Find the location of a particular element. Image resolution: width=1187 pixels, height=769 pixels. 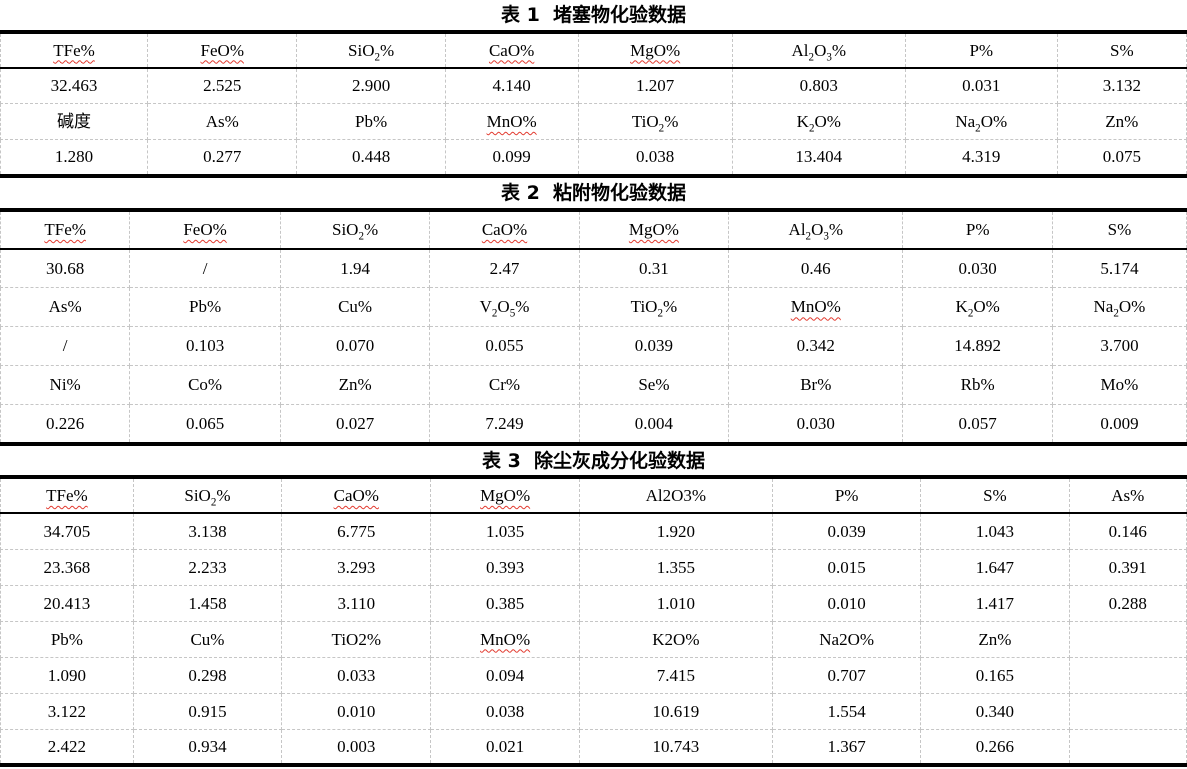

value-cell: 0.103 is located at coordinates (205, 346).